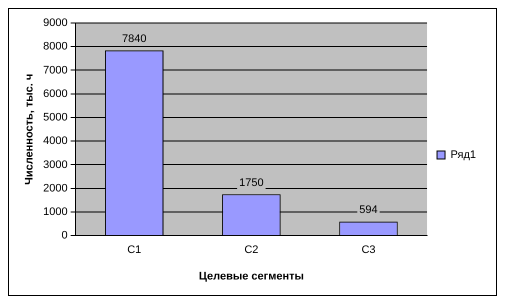 The height and width of the screenshot is (304, 505). What do you see at coordinates (463, 155) in the screenshot?
I see `legend-label: Ряд1` at bounding box center [463, 155].